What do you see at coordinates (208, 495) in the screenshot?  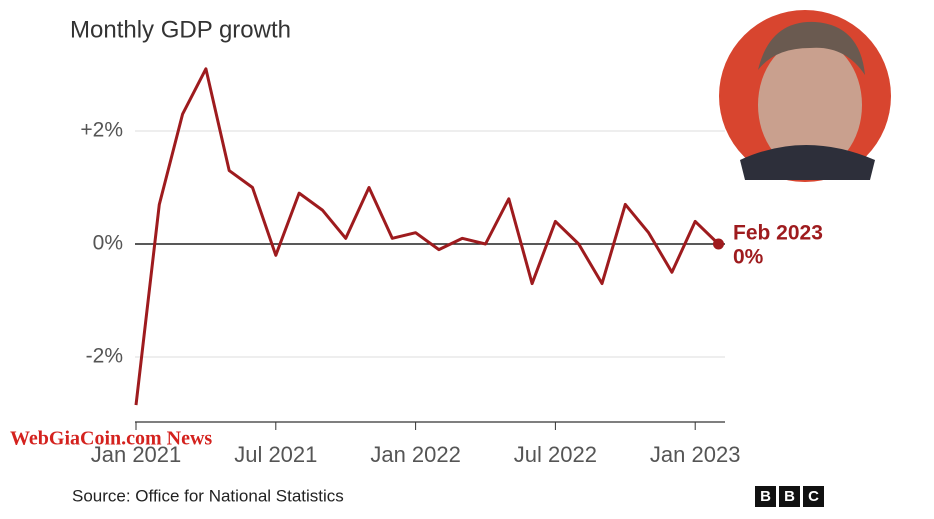 I see `source: Source: Office for National Statistics` at bounding box center [208, 495].